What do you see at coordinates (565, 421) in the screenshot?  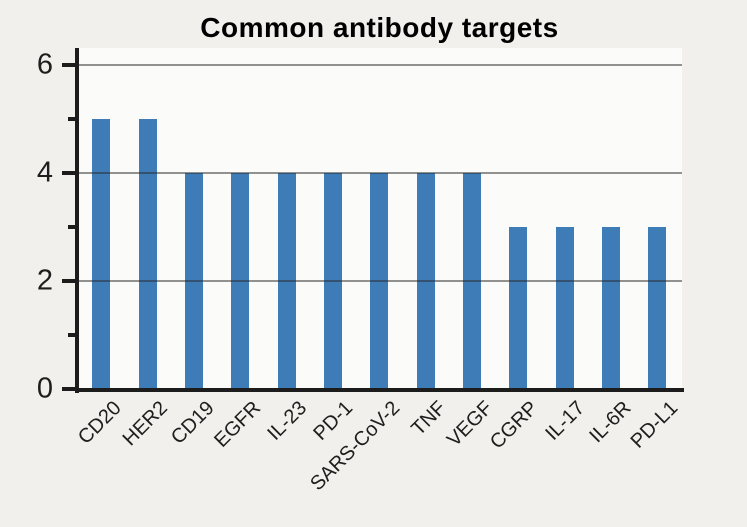 I see `x-tick-label-IL-17: IL-17` at bounding box center [565, 421].